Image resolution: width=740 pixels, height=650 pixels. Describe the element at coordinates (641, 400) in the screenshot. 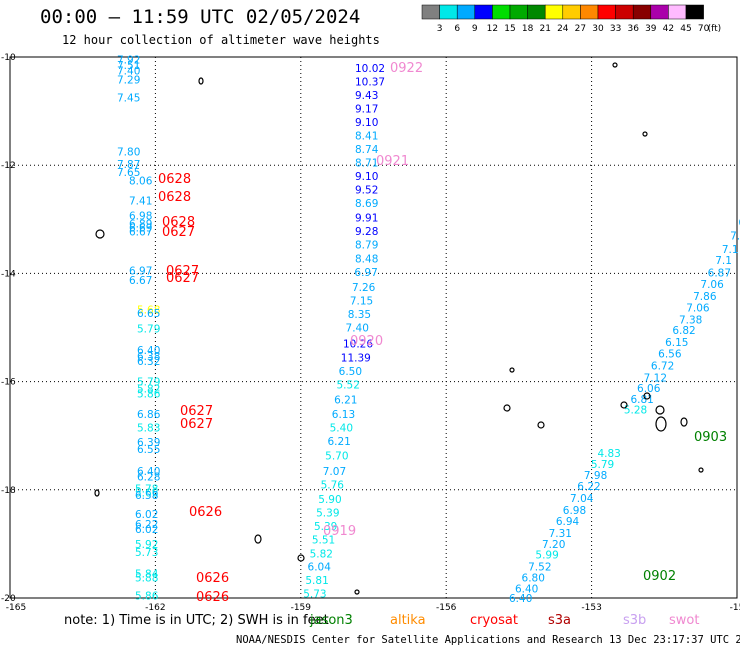

I see `wave-height-label: 6.81` at that location.